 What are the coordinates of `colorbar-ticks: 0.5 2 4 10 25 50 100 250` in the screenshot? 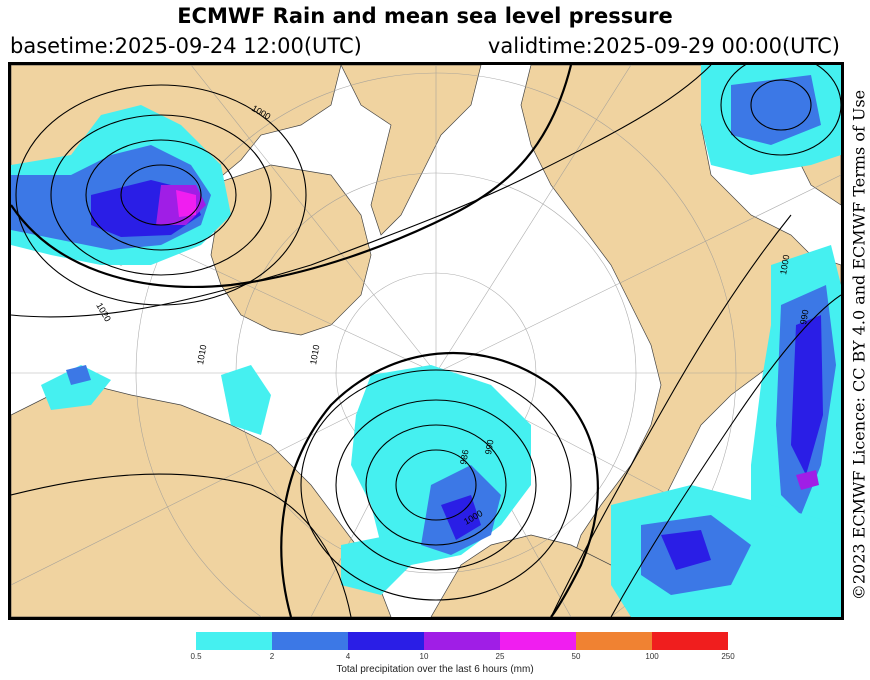 It's located at (462, 658).